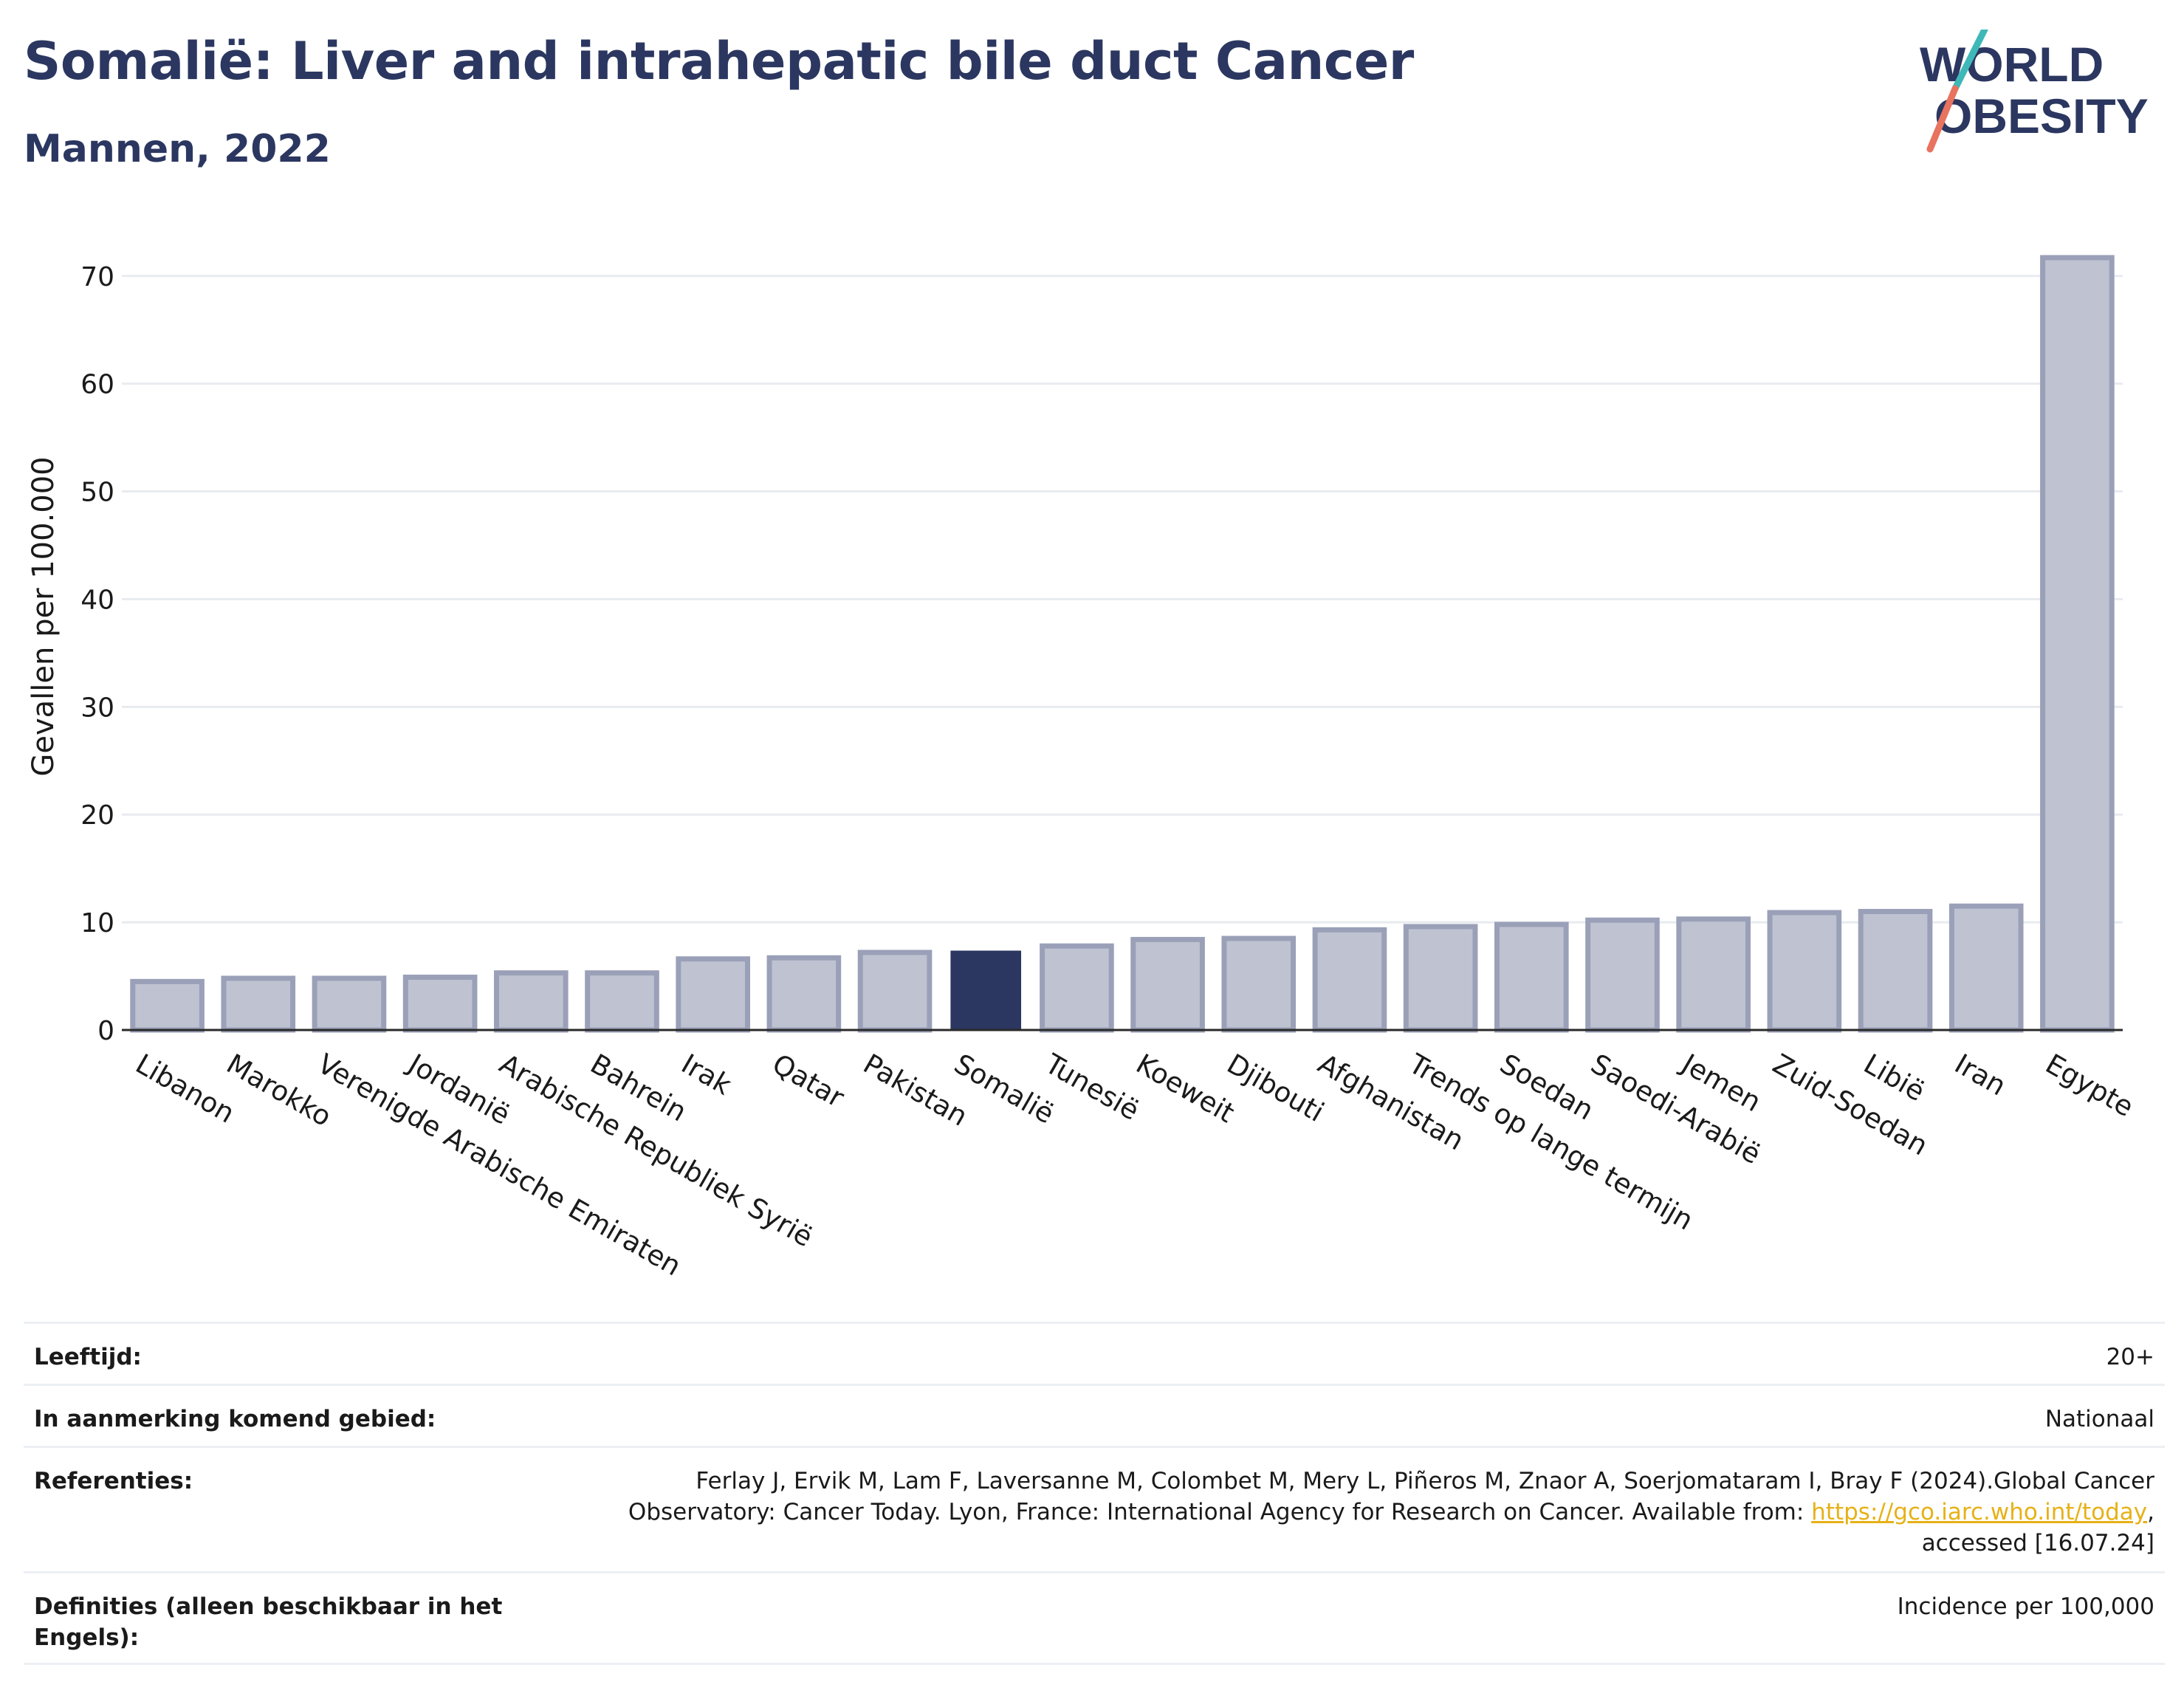 The image size is (2184, 1696). What do you see at coordinates (986, 991) in the screenshot?
I see `bar-somali-` at bounding box center [986, 991].